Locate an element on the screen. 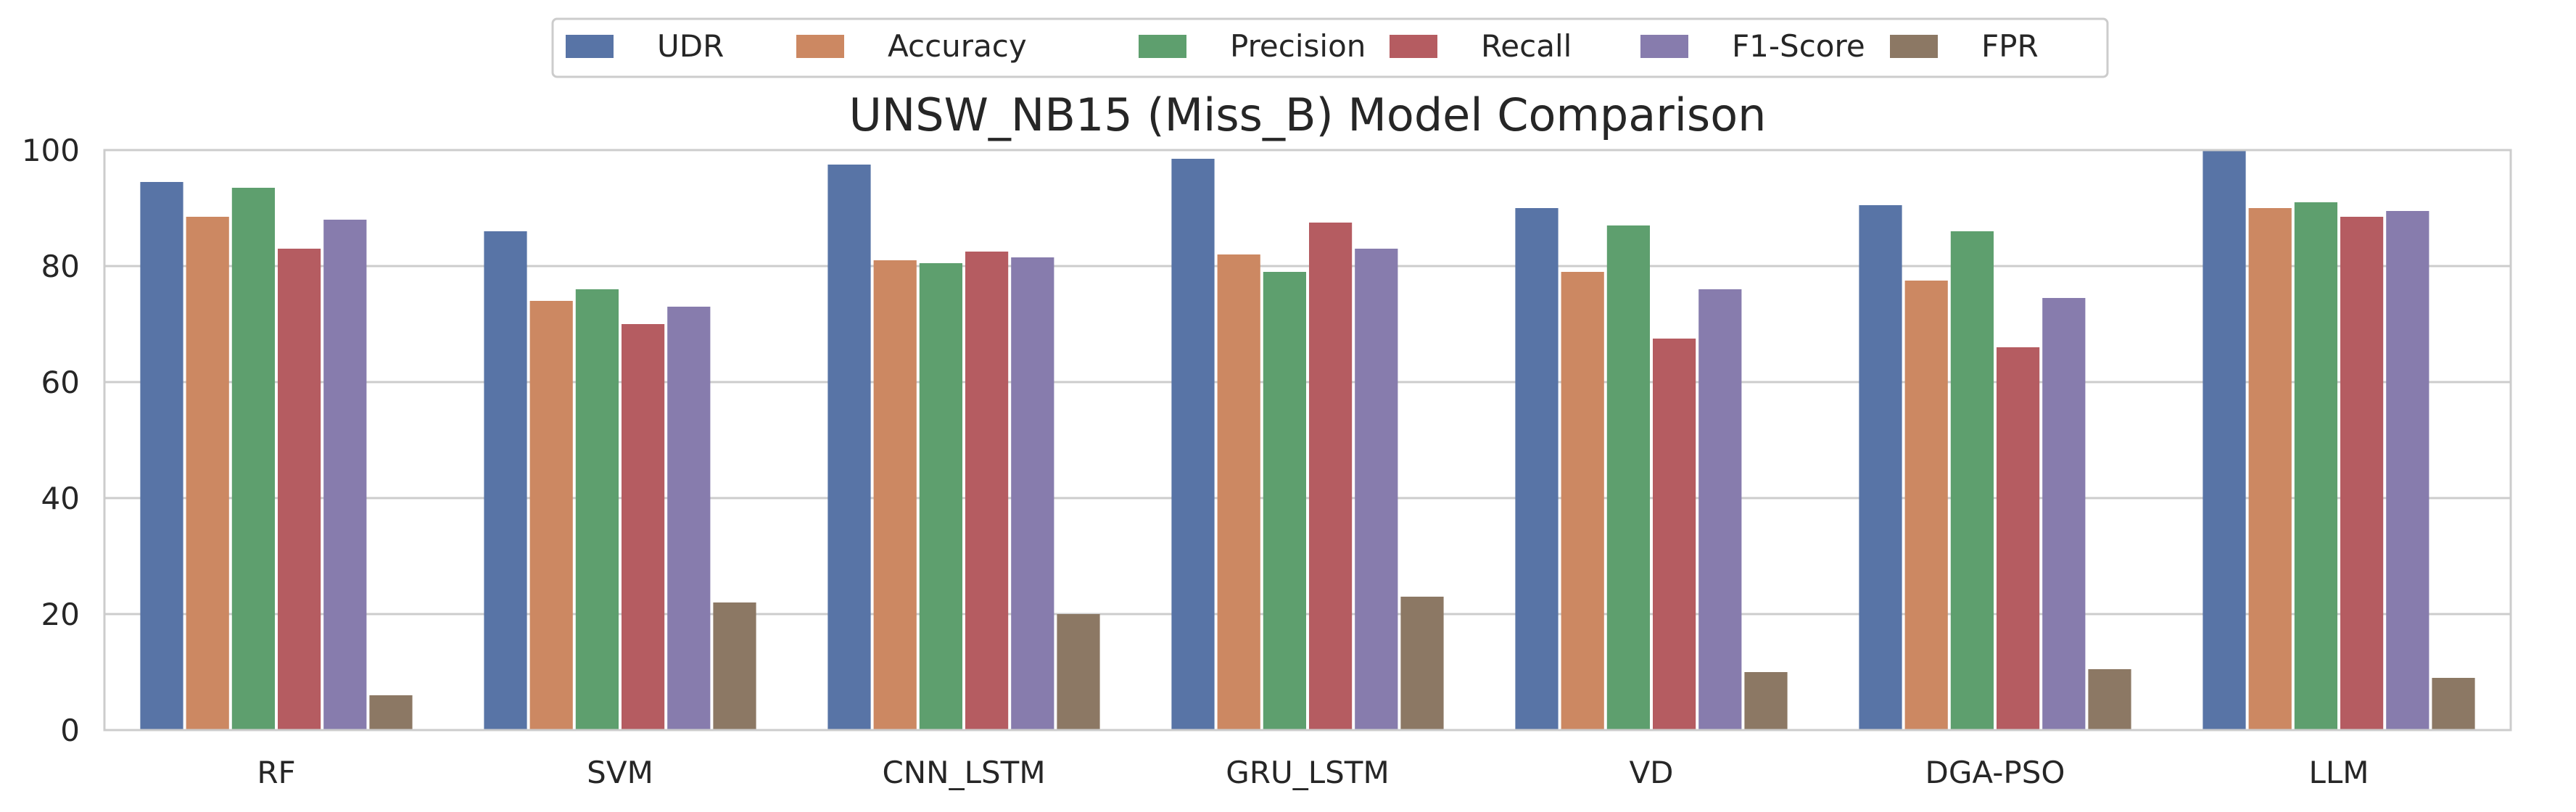  legend-label: F1-Score is located at coordinates (1798, 46).